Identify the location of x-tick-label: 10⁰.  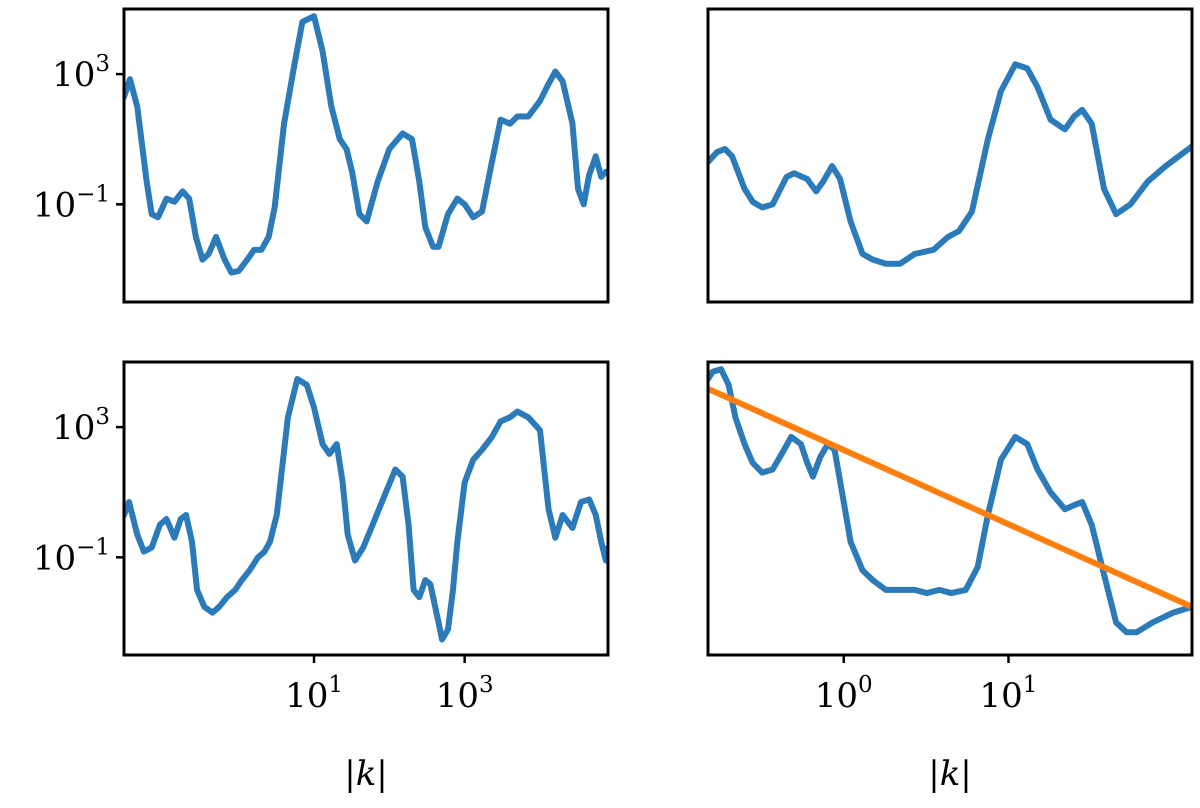
(844, 694).